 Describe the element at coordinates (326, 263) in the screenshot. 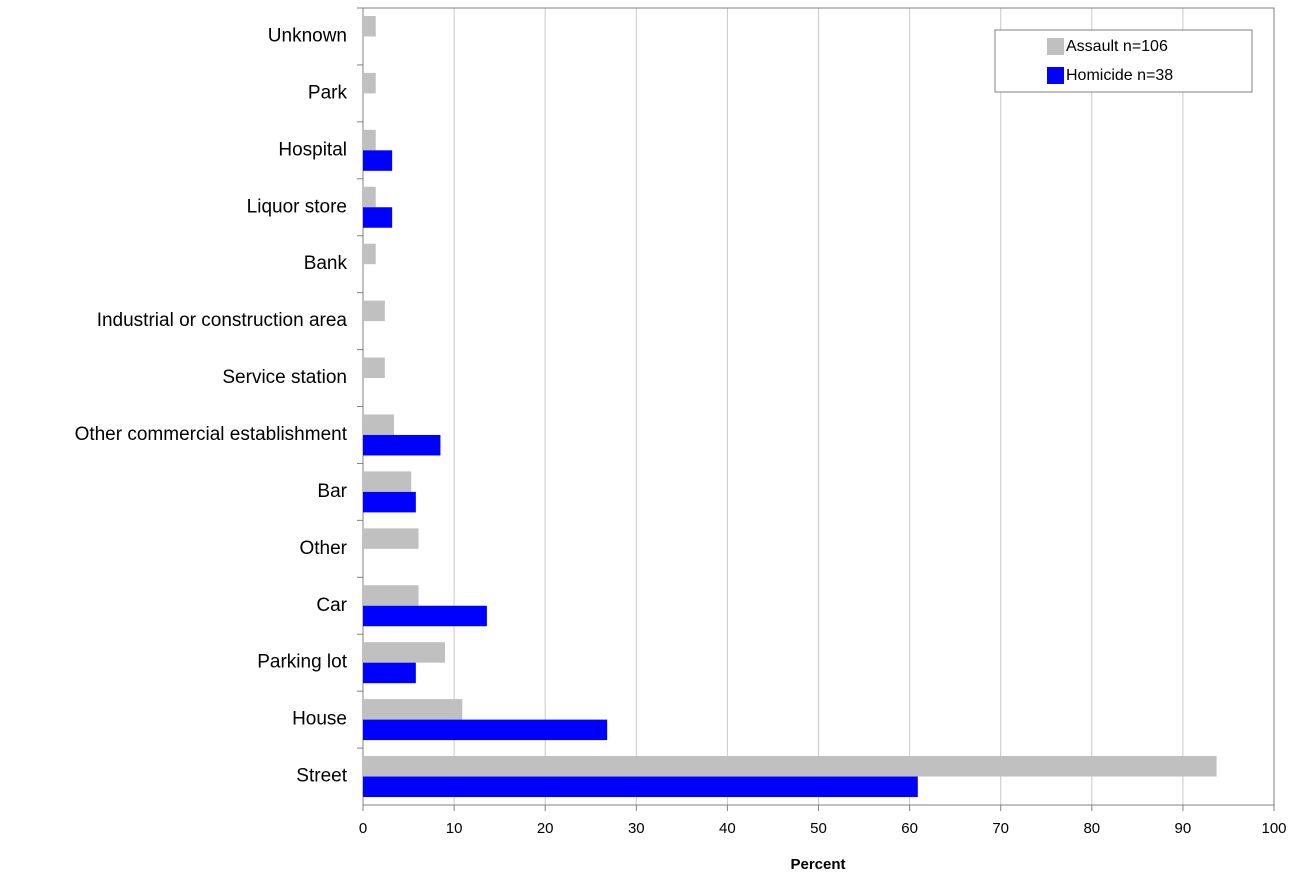

I see `y-tick-label: Bank` at that location.